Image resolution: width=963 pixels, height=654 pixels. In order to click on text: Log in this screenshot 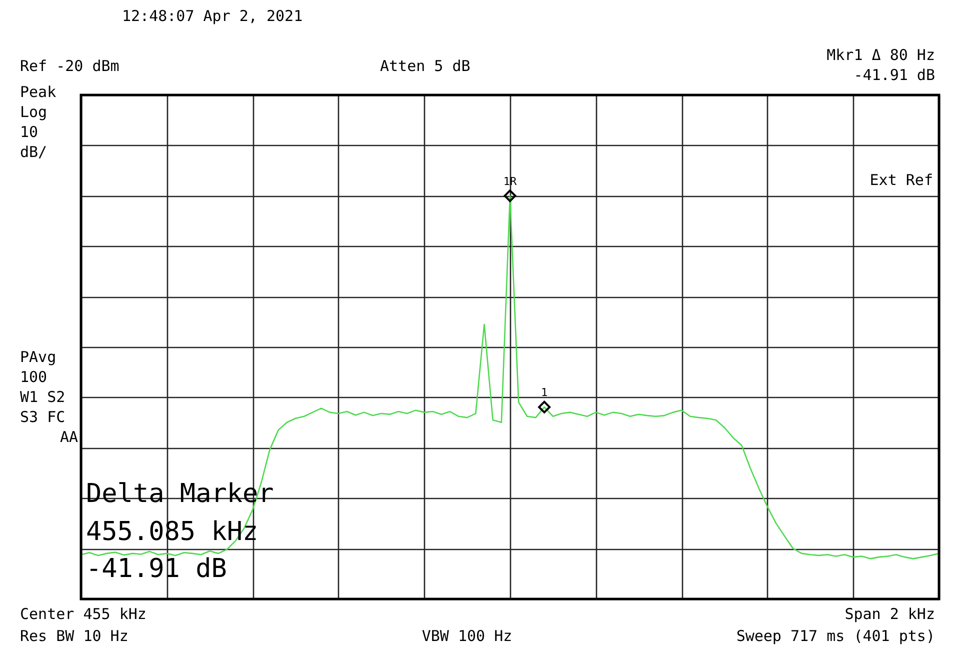, I will do `click(34, 112)`.